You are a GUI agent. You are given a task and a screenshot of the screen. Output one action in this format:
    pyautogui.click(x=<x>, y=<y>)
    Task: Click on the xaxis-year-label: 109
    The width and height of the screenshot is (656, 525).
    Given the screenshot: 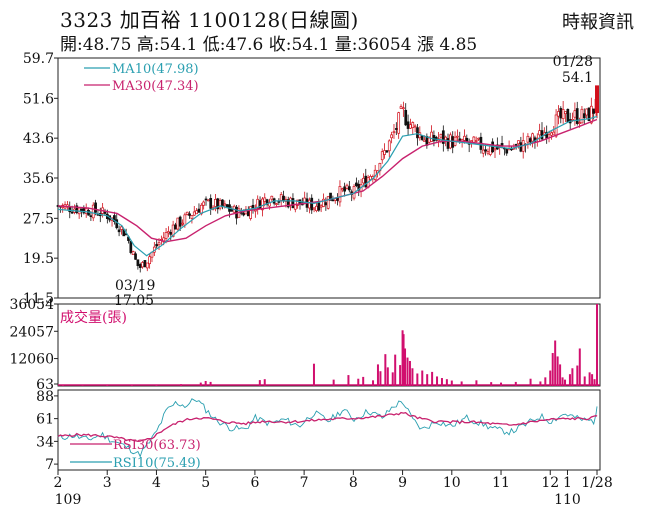 What is the action you would take?
    pyautogui.click(x=68, y=500)
    